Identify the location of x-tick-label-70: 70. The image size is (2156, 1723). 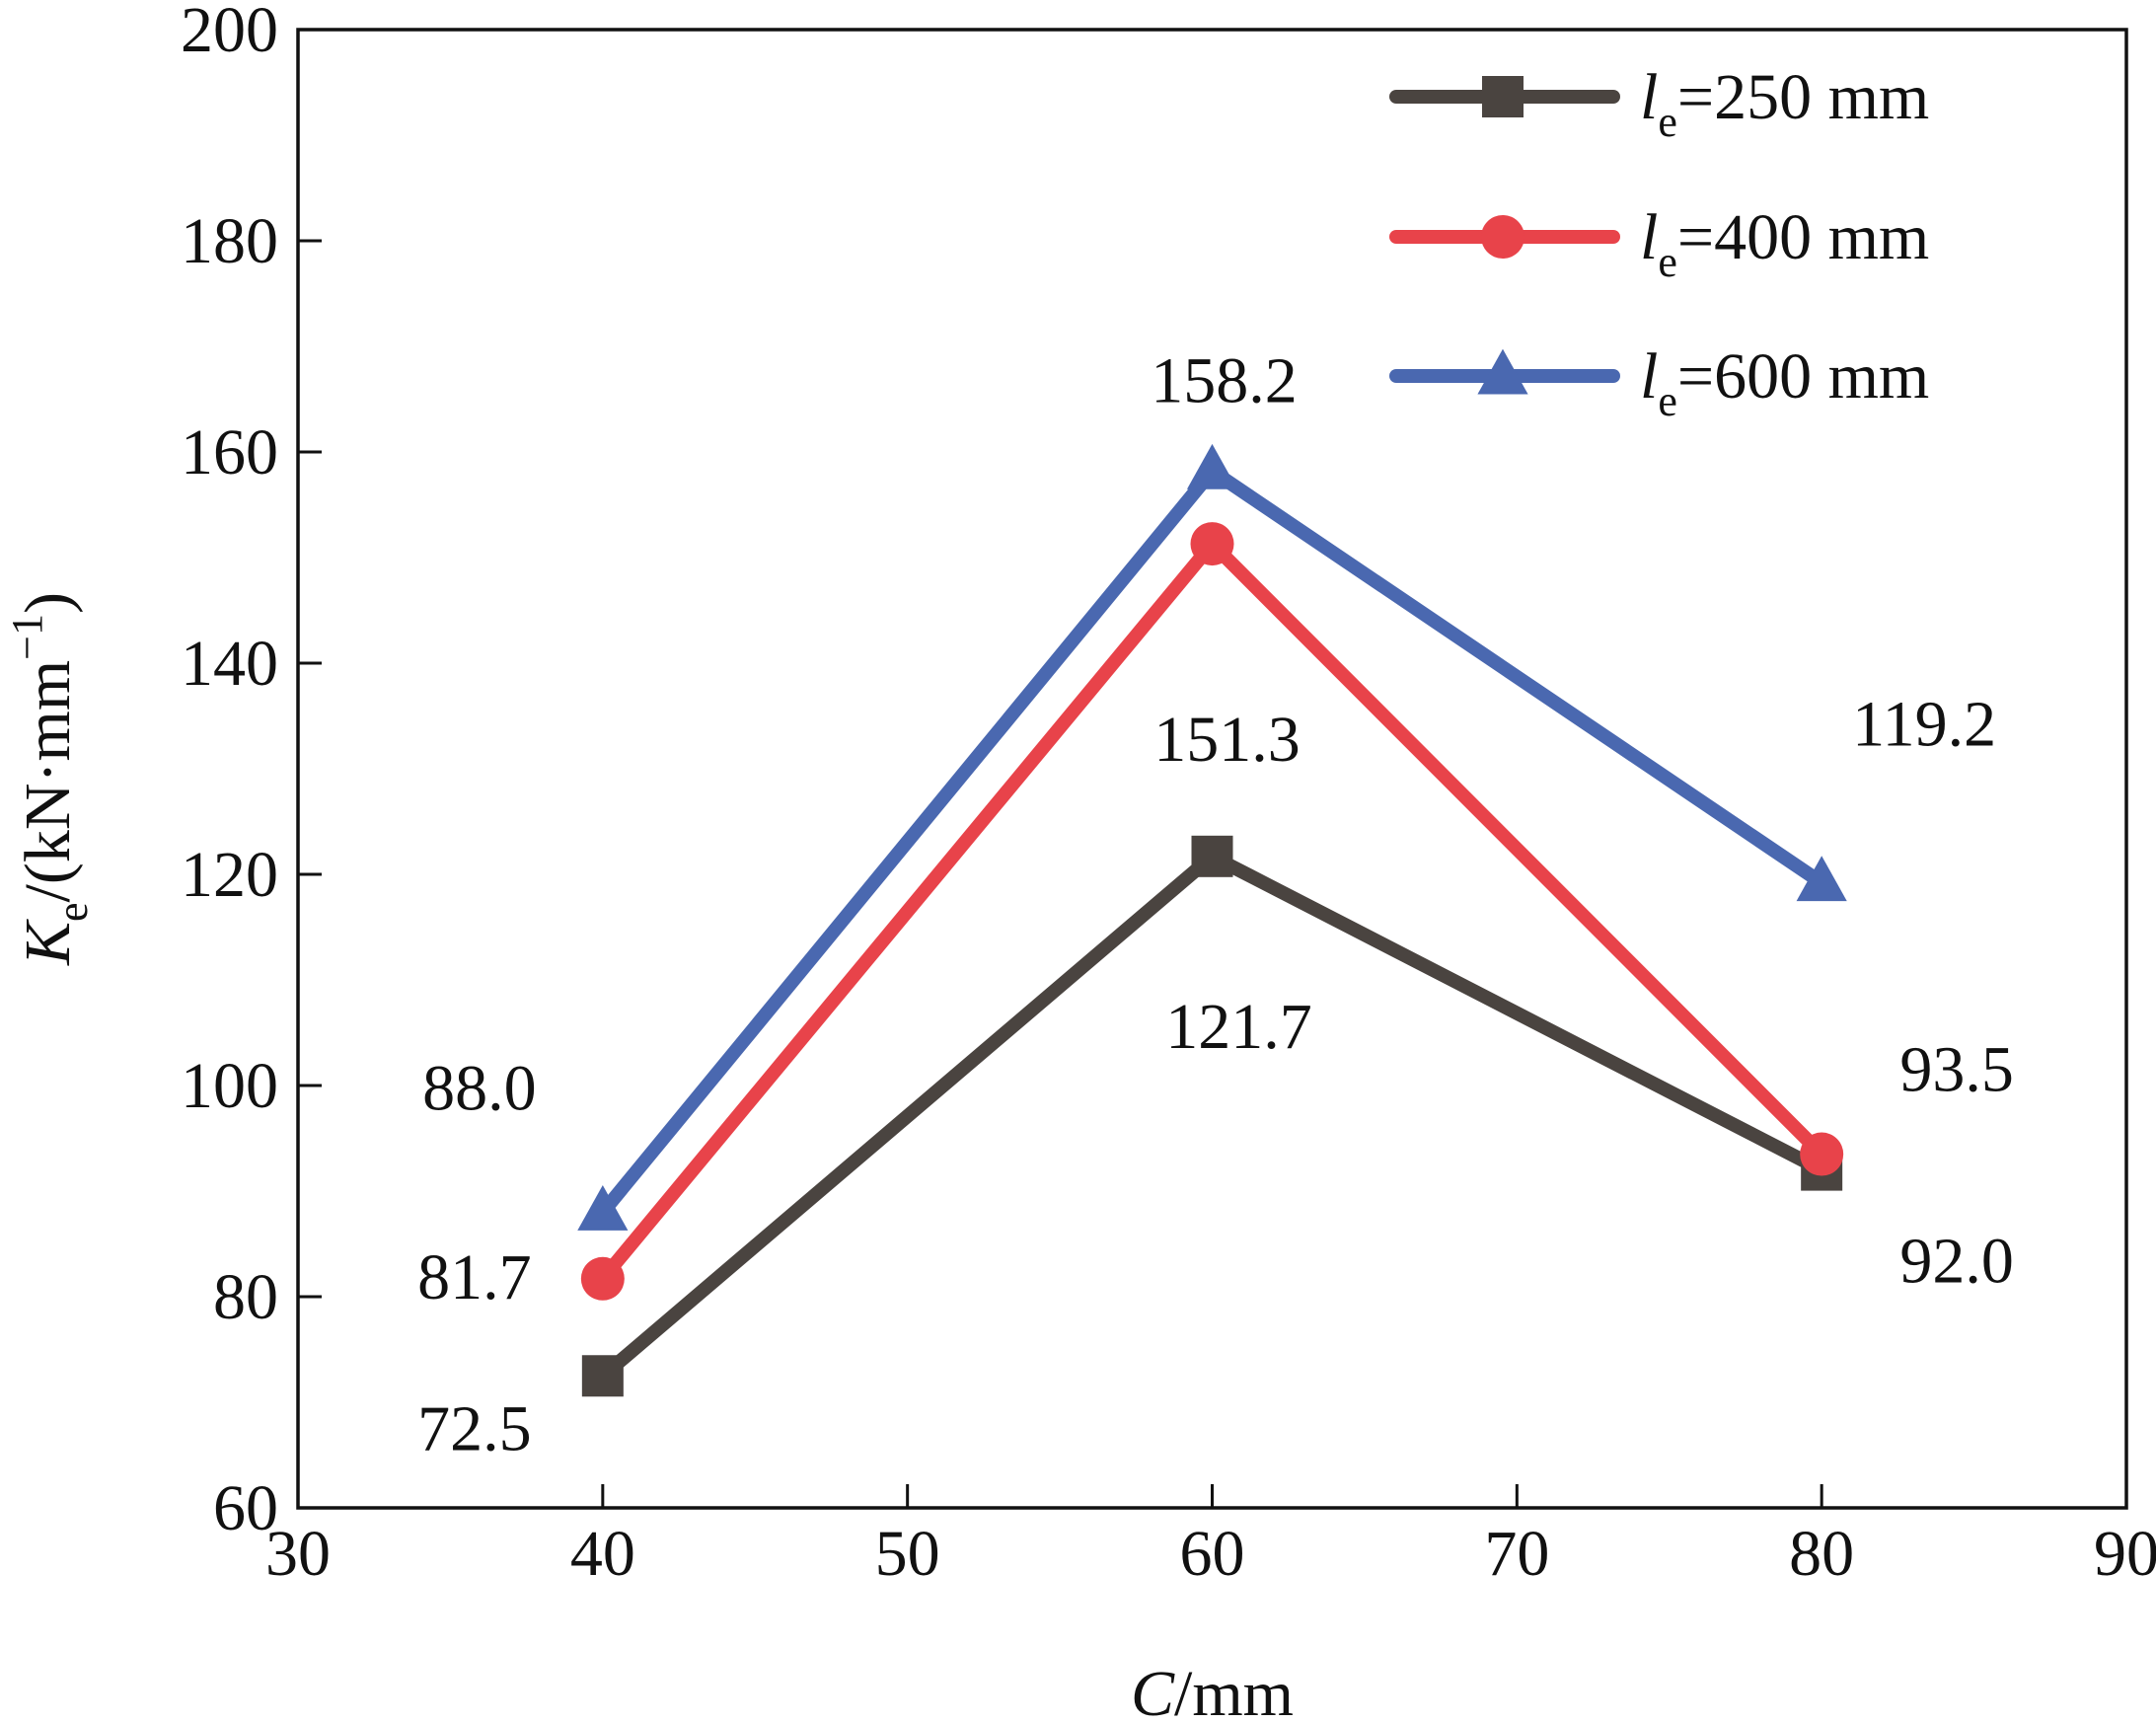
(1516, 1554).